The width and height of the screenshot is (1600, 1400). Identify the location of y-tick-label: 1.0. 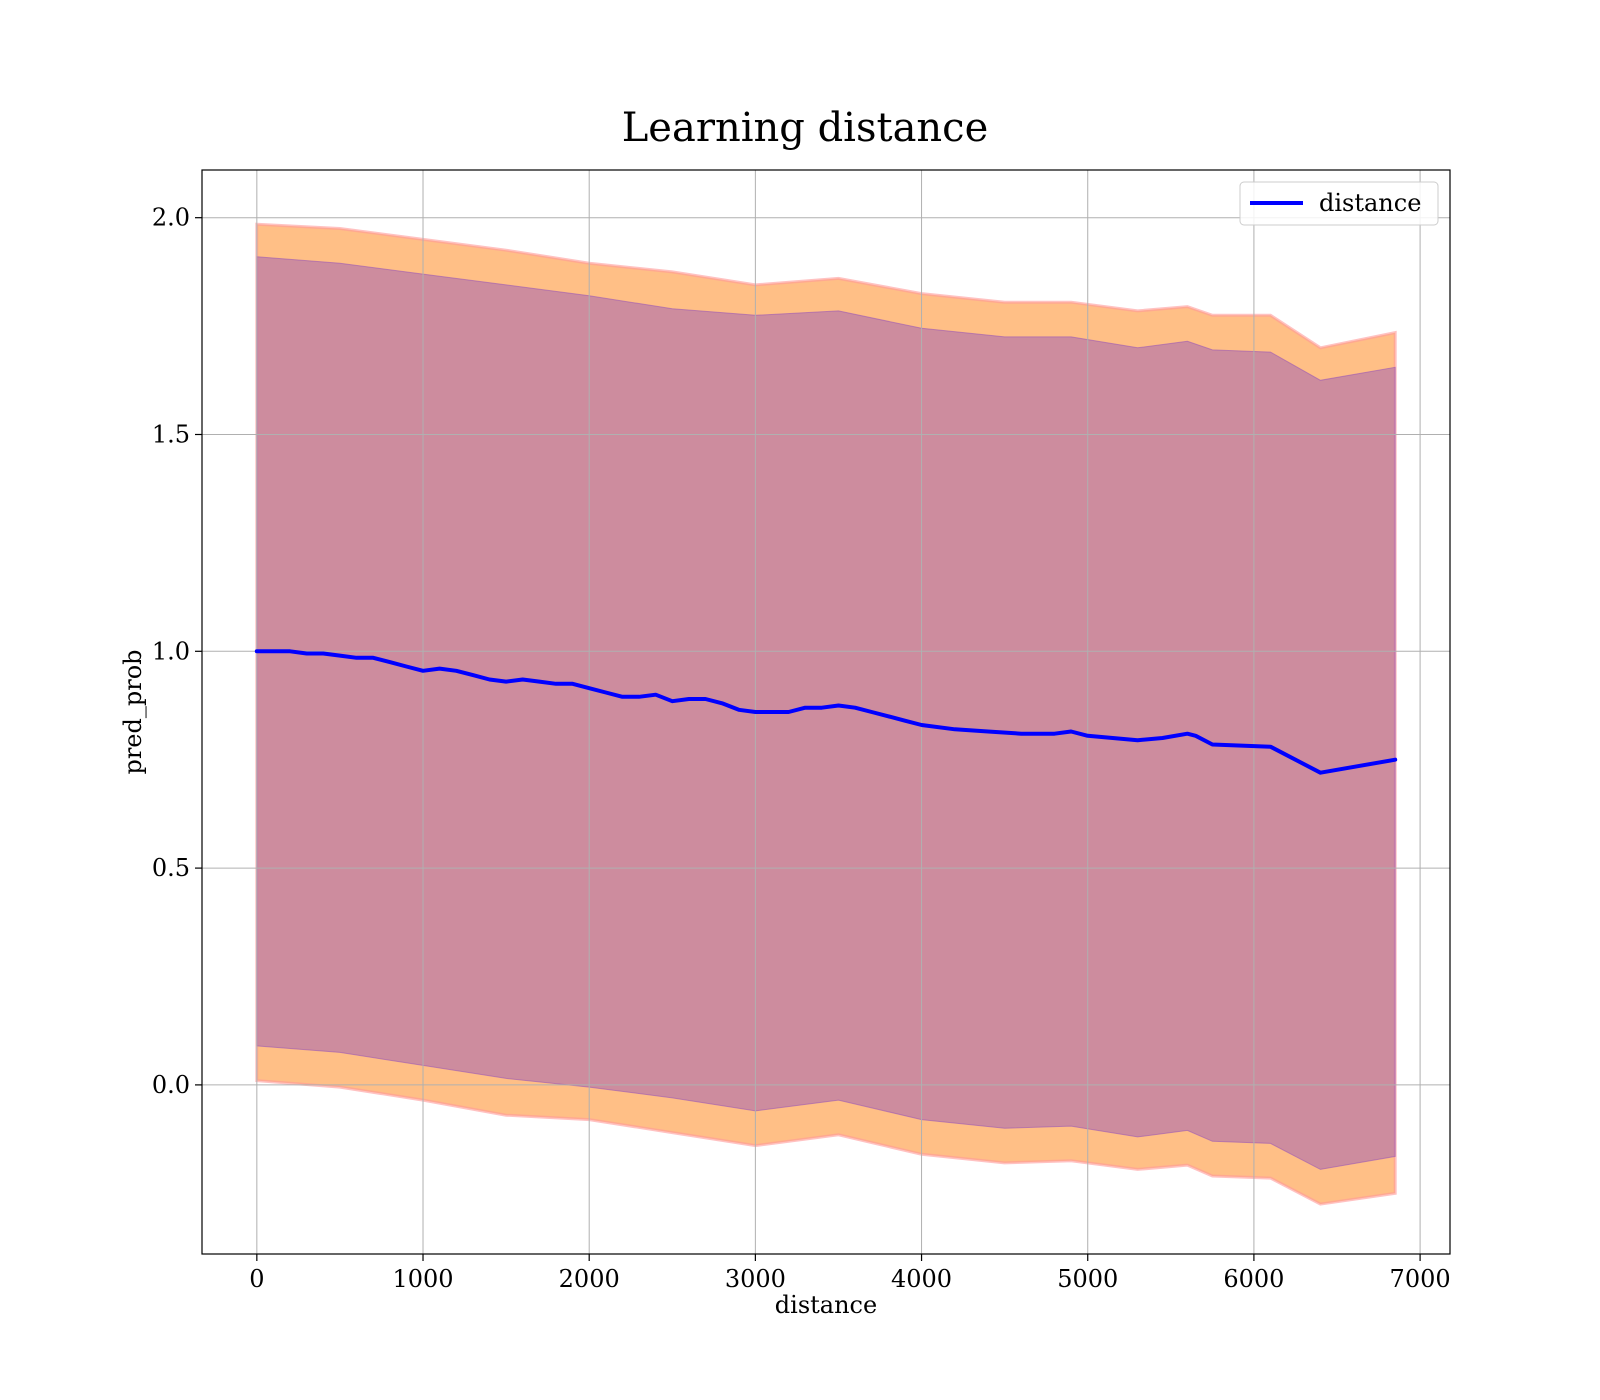
(171, 651).